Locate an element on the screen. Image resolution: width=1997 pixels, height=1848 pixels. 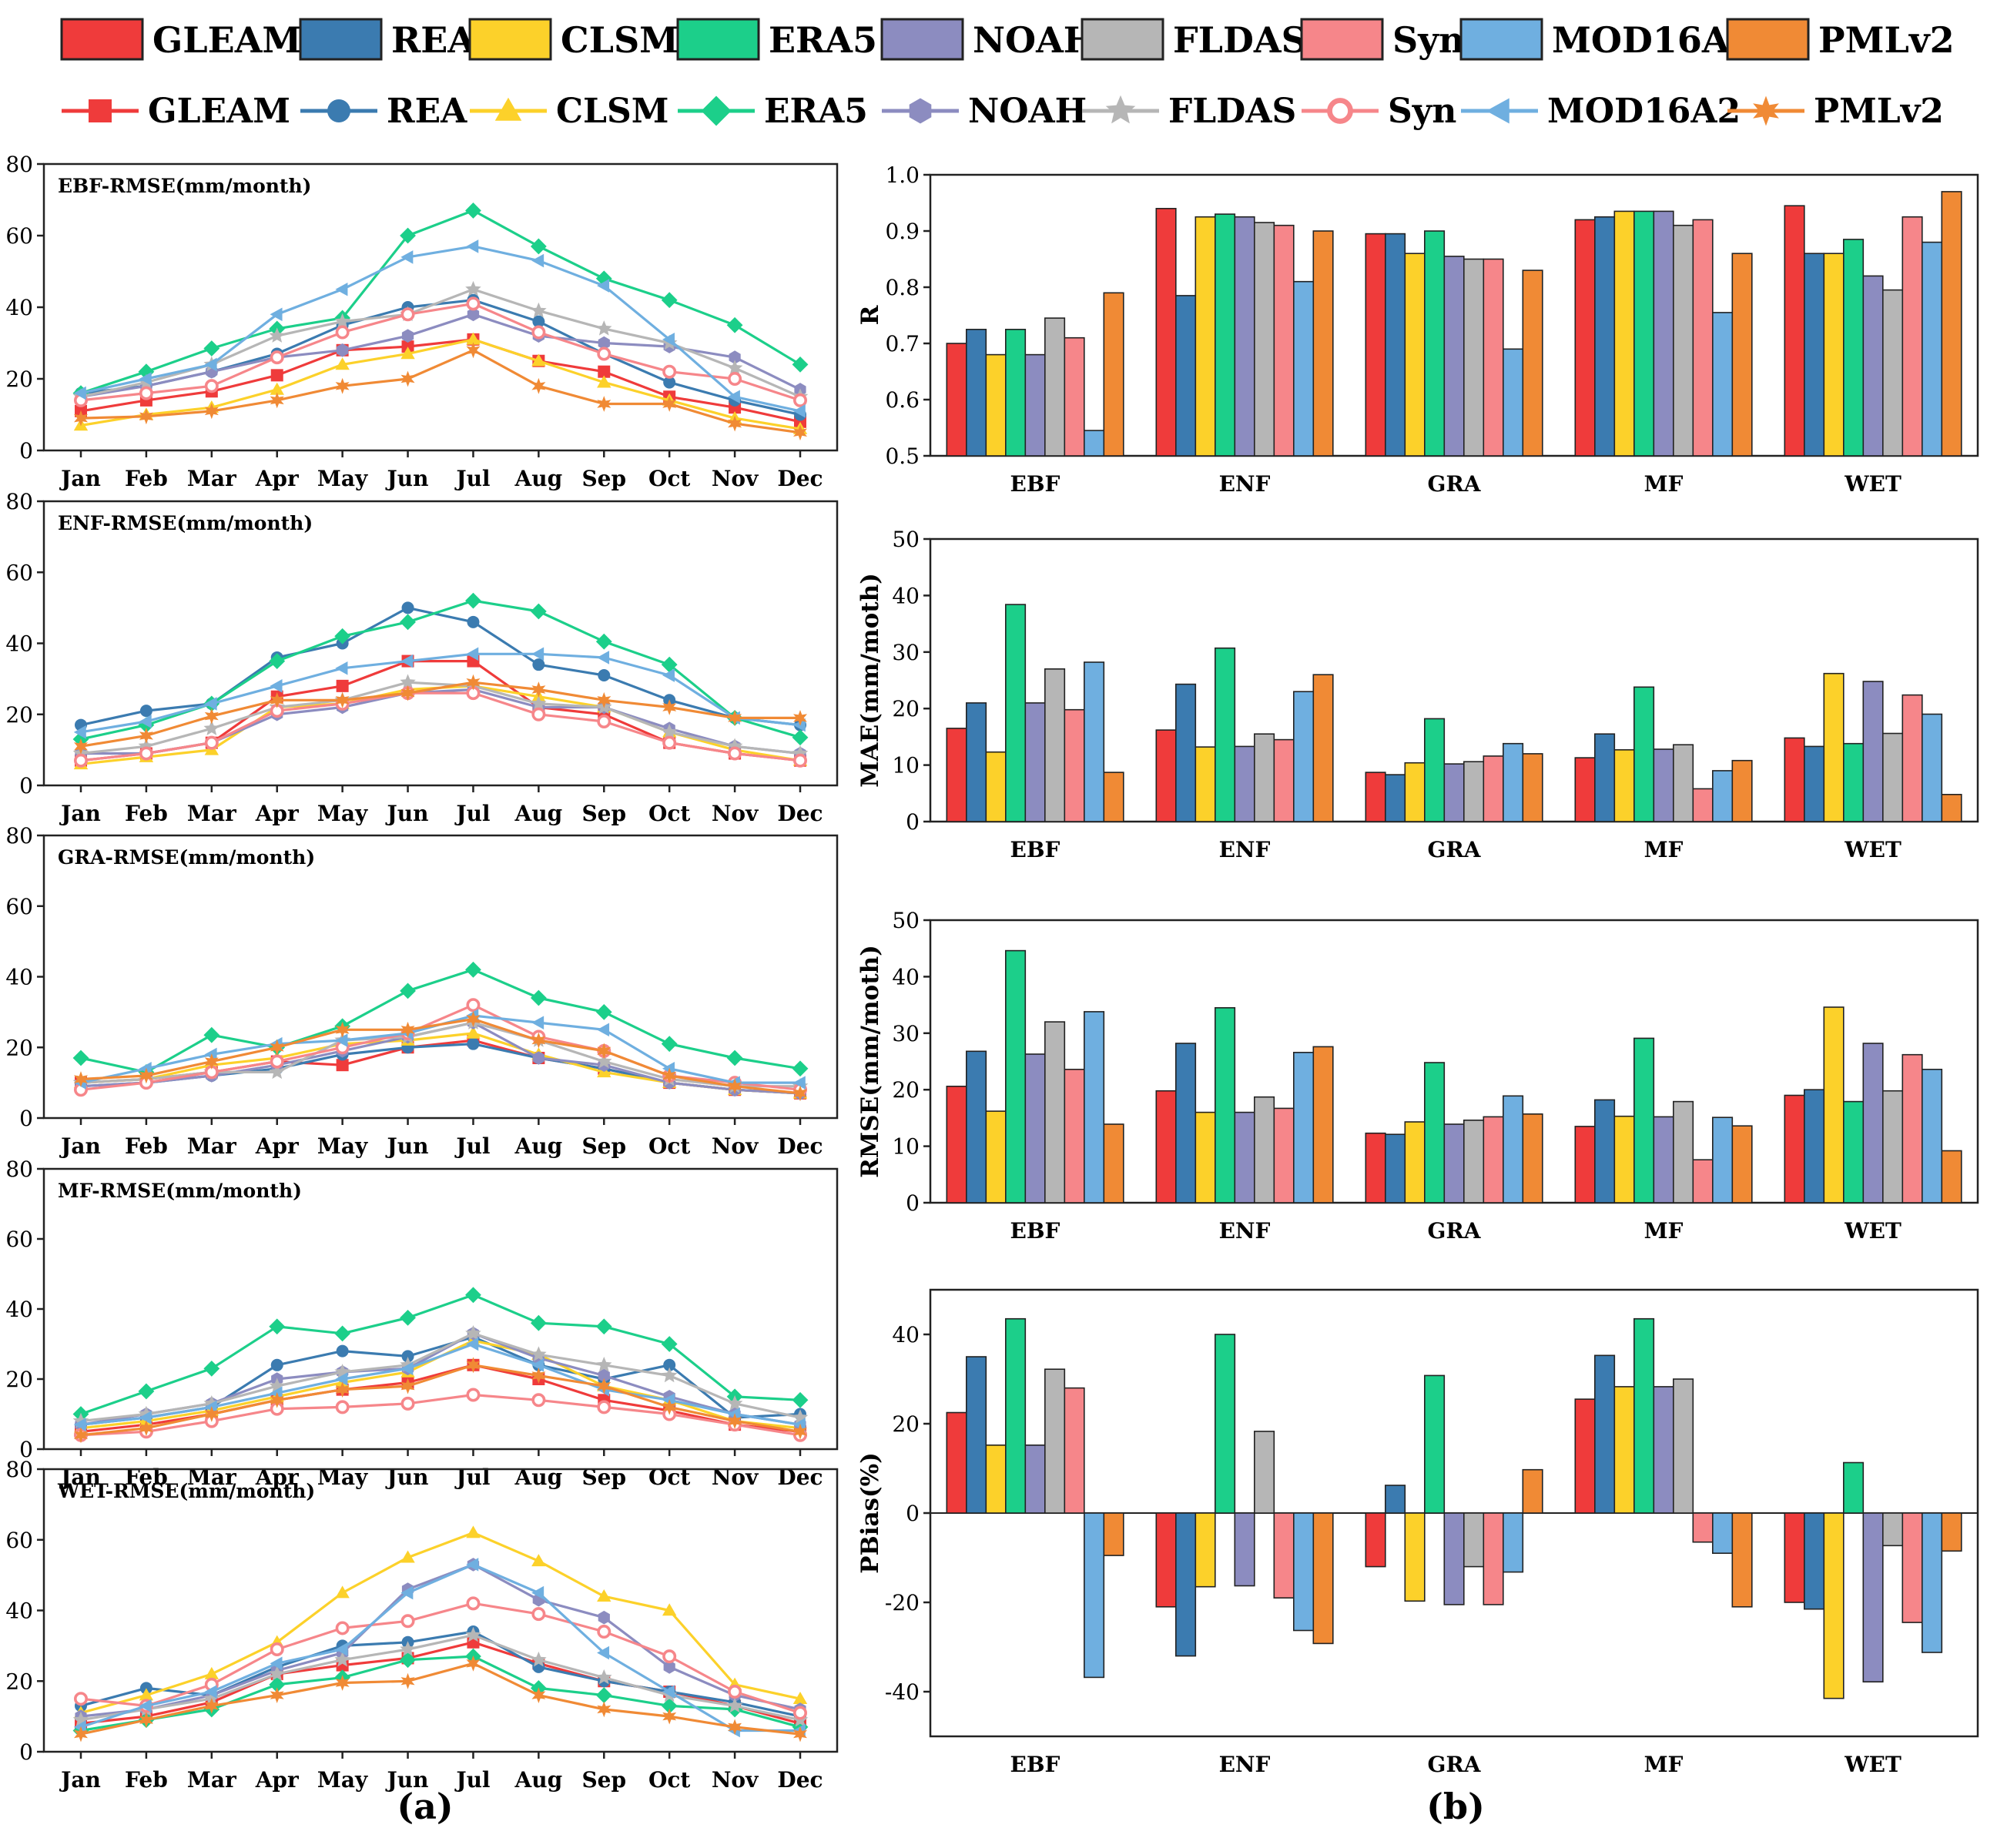
point-gleam-sep is located at coordinates (604, 371).